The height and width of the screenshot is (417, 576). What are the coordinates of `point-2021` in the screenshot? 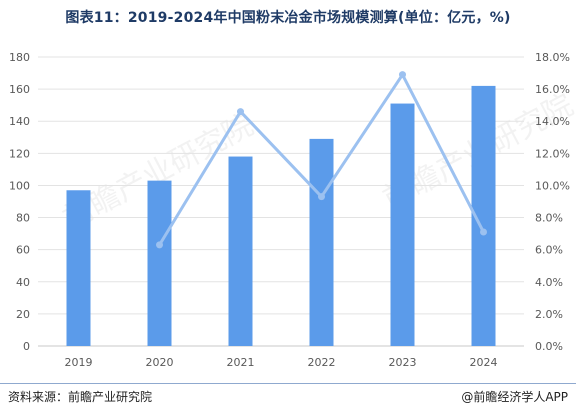 It's located at (240, 112).